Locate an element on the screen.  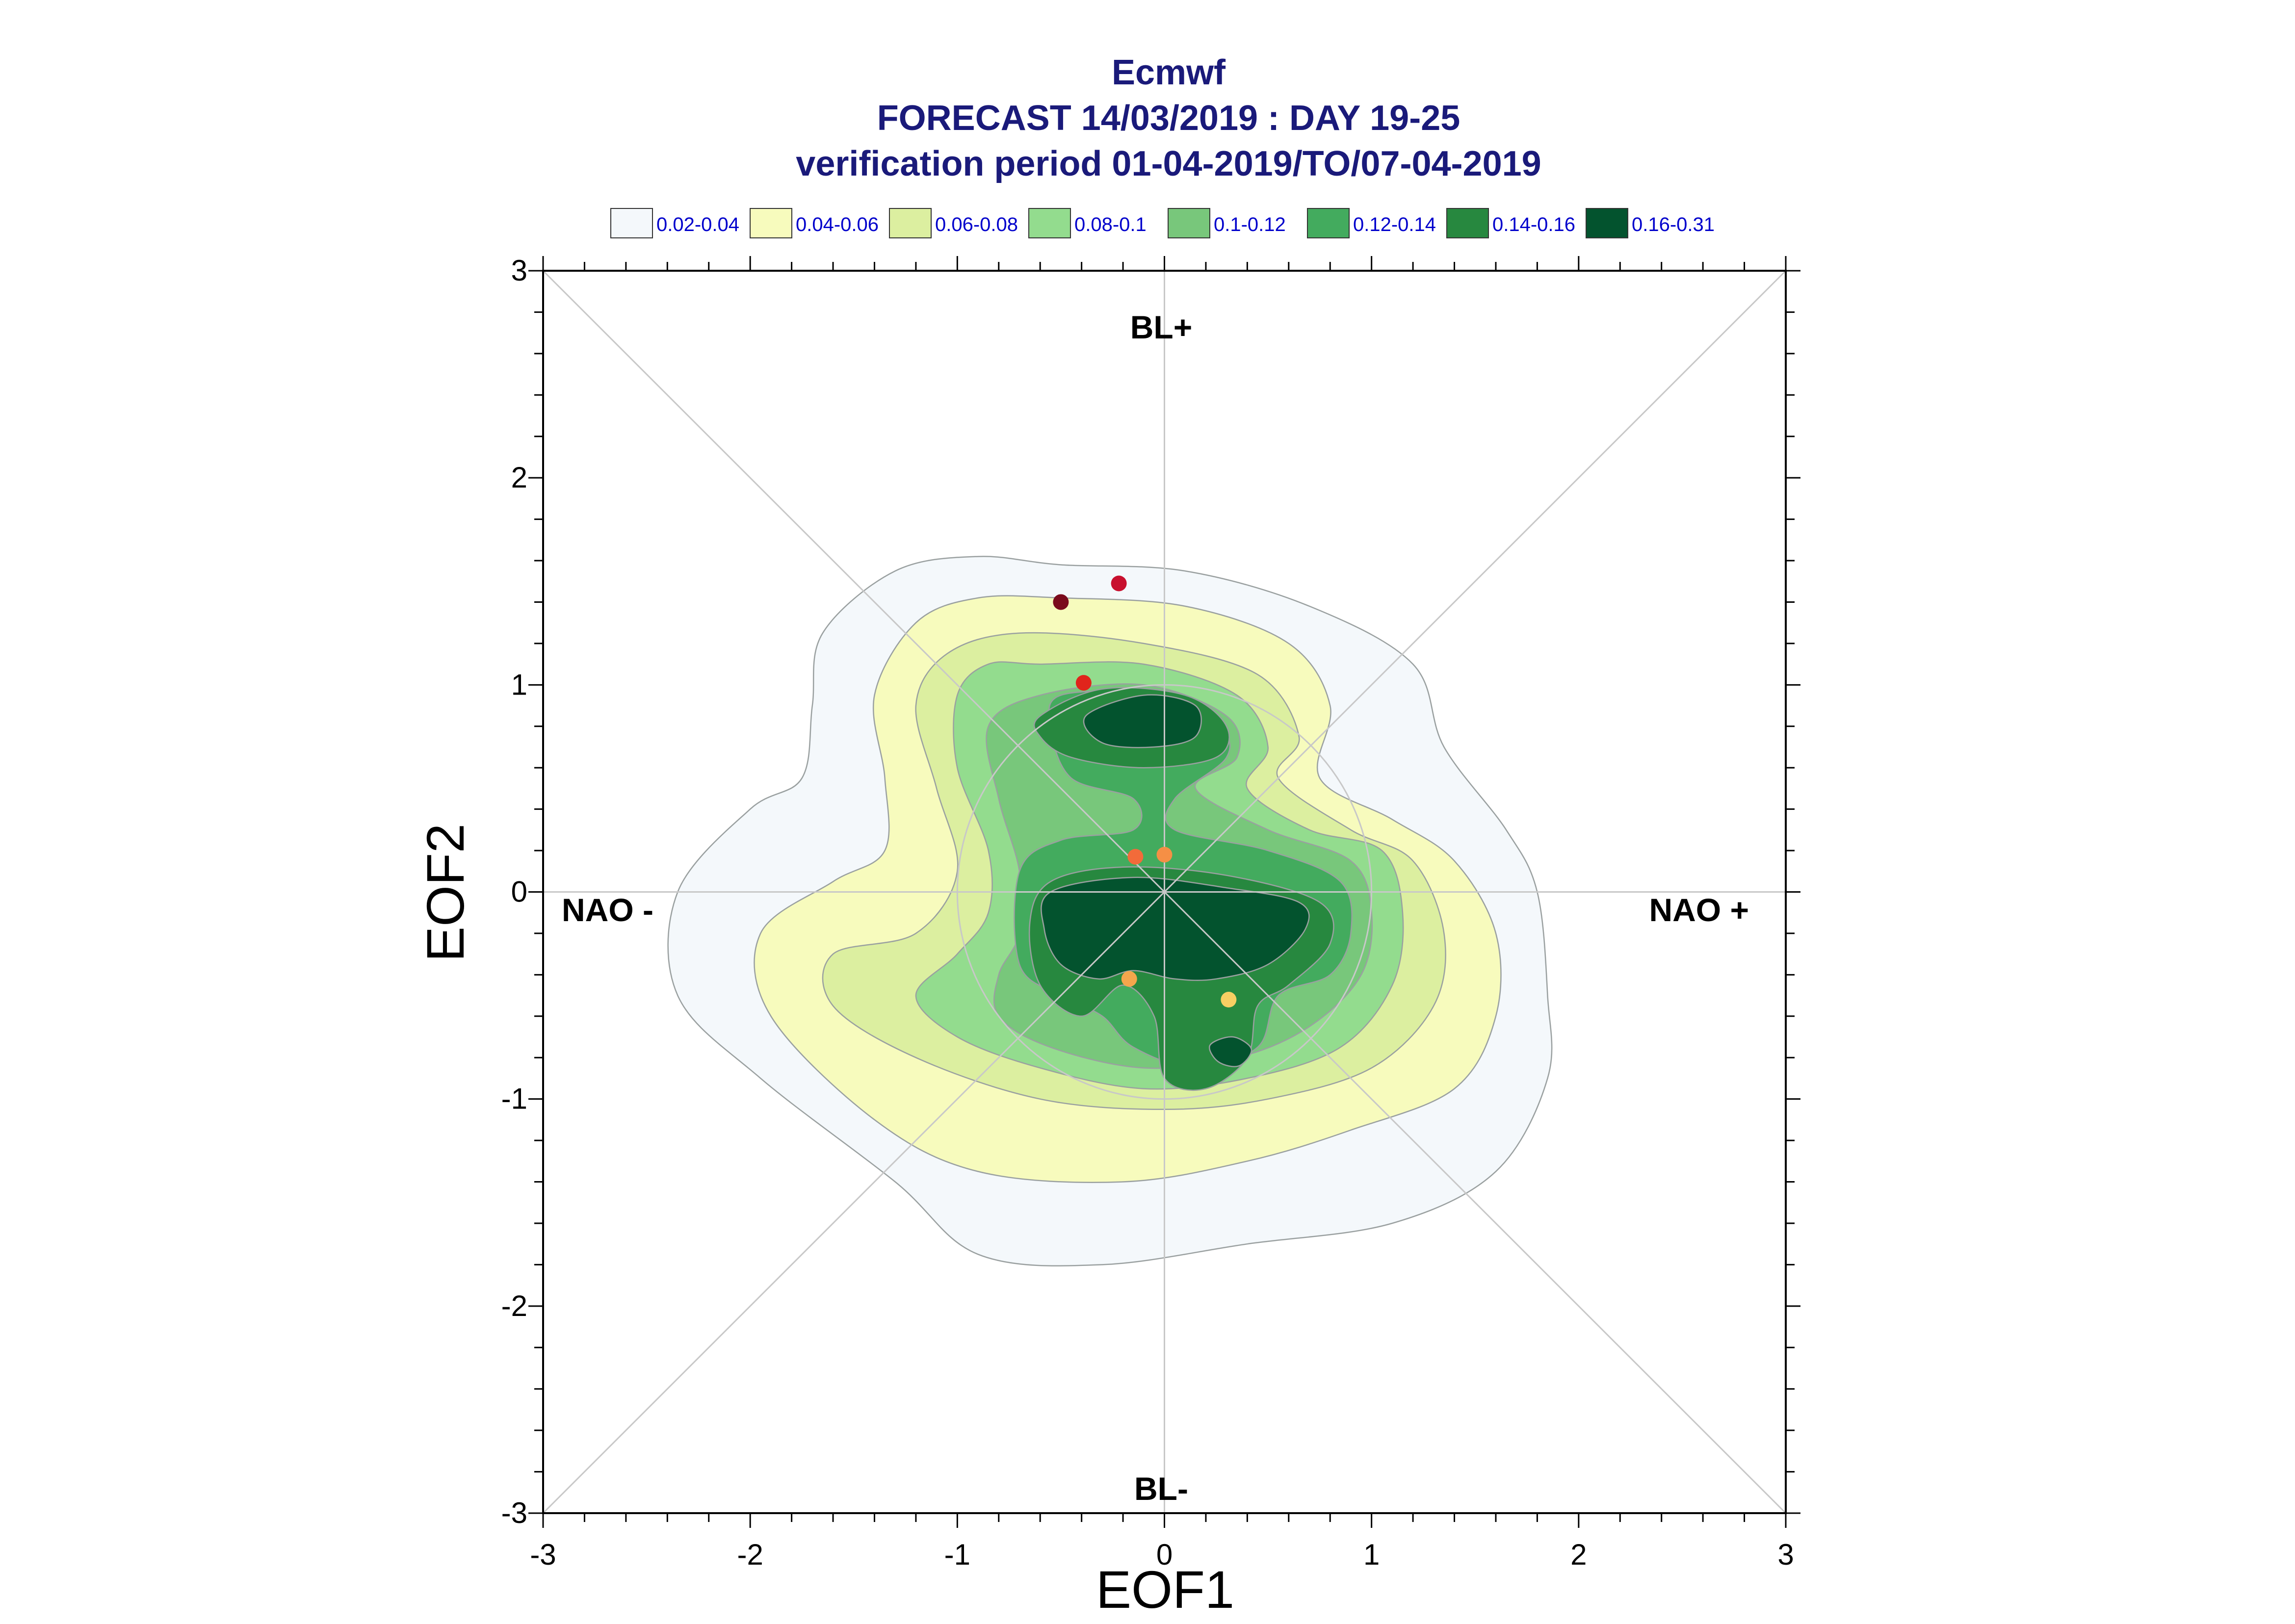
chart-title: Ecmwf is located at coordinates (1169, 72).